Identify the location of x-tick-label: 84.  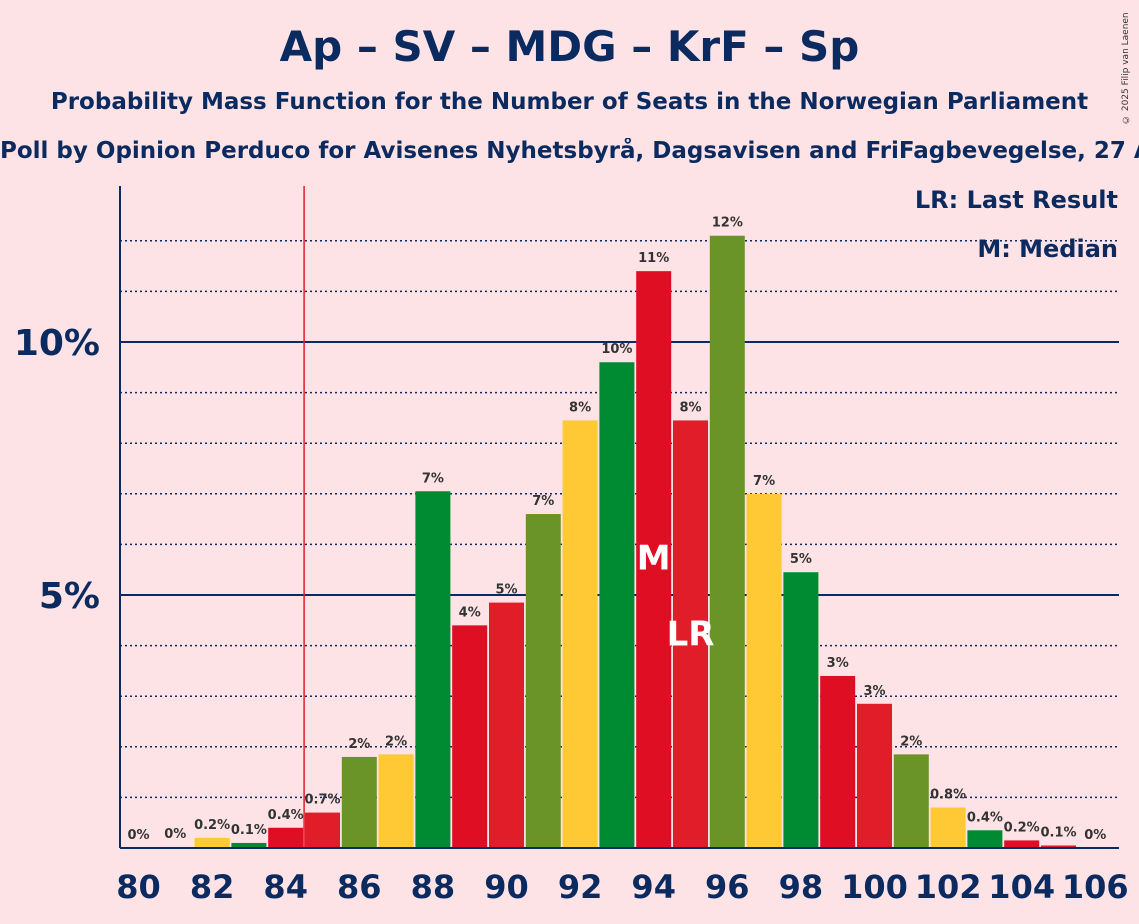
(285, 887).